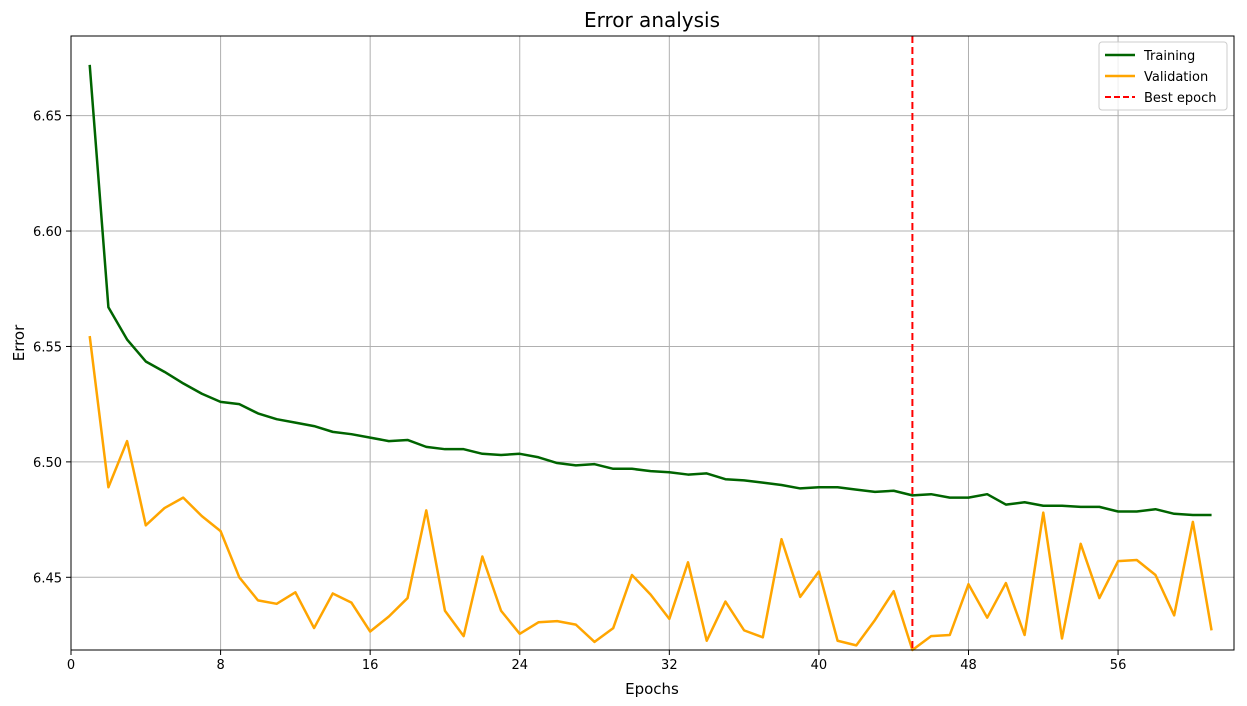 The height and width of the screenshot is (706, 1247). I want to click on x-tick-label: 48, so click(968, 665).